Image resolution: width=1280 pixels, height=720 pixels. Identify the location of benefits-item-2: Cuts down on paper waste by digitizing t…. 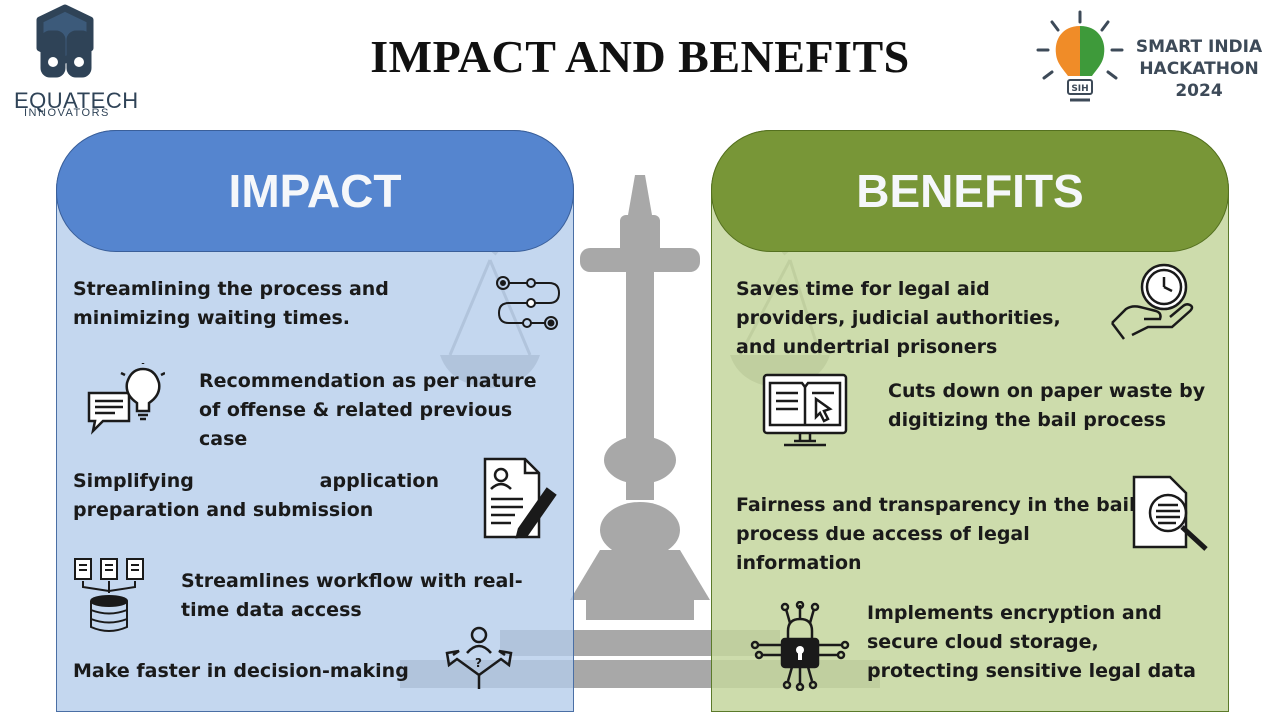
(1047, 405).